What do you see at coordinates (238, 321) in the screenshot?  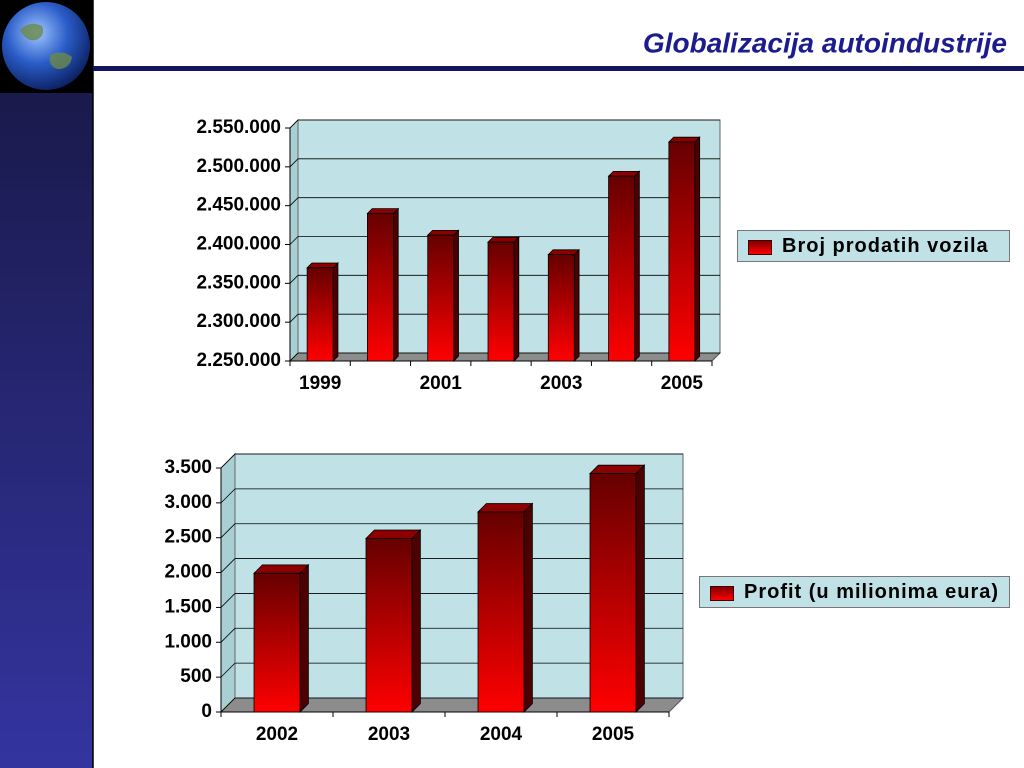 I see `y-tick-label: 2.300.000` at bounding box center [238, 321].